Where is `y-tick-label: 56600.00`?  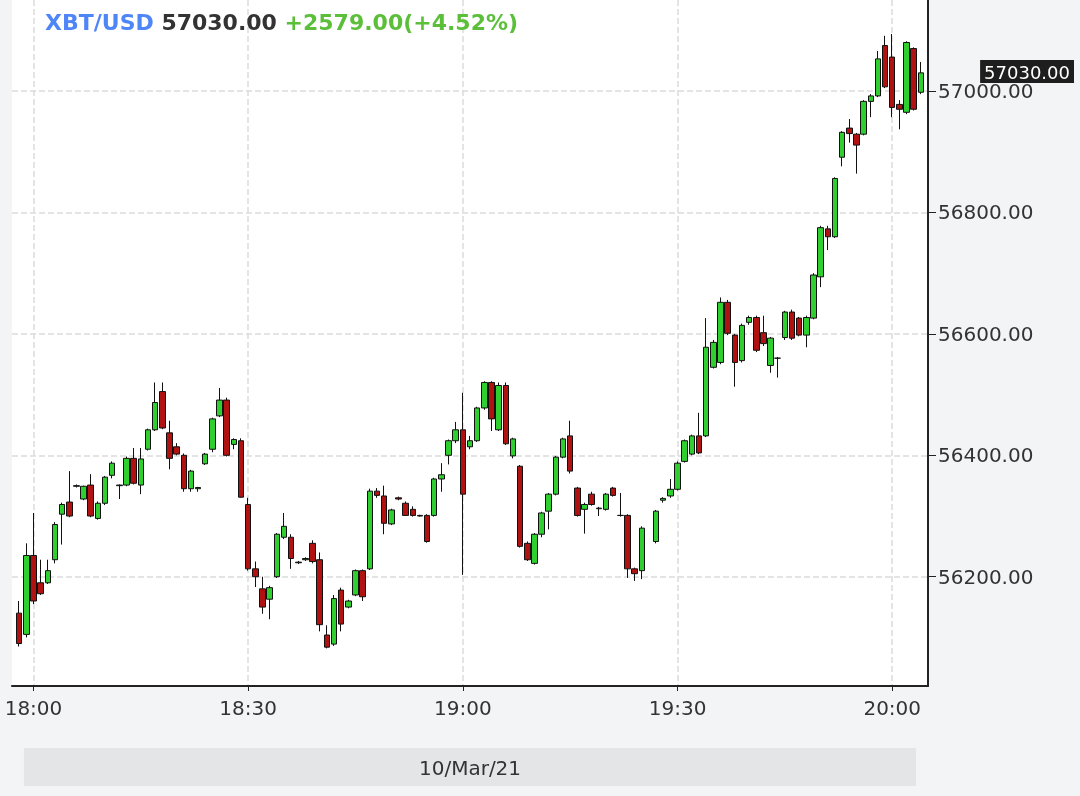 y-tick-label: 56600.00 is located at coordinates (986, 333).